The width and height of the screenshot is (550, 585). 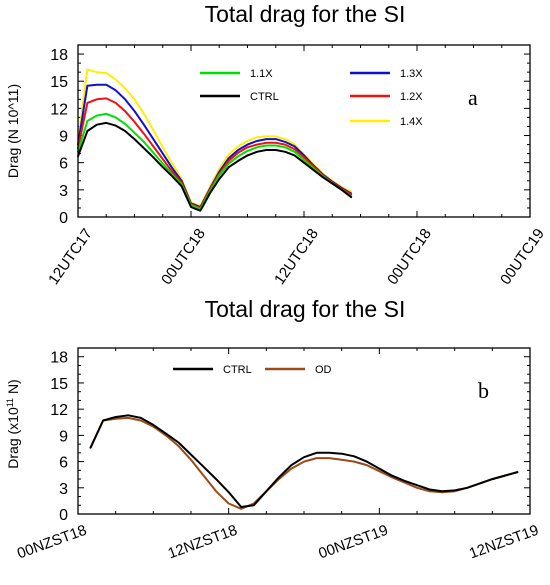 I want to click on panel-b-series, so click(x=304, y=462).